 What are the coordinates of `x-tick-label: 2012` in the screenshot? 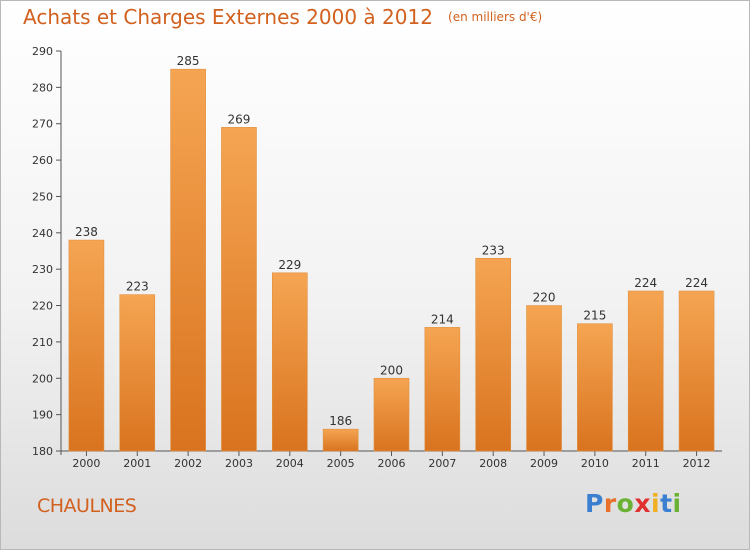 It's located at (697, 463).